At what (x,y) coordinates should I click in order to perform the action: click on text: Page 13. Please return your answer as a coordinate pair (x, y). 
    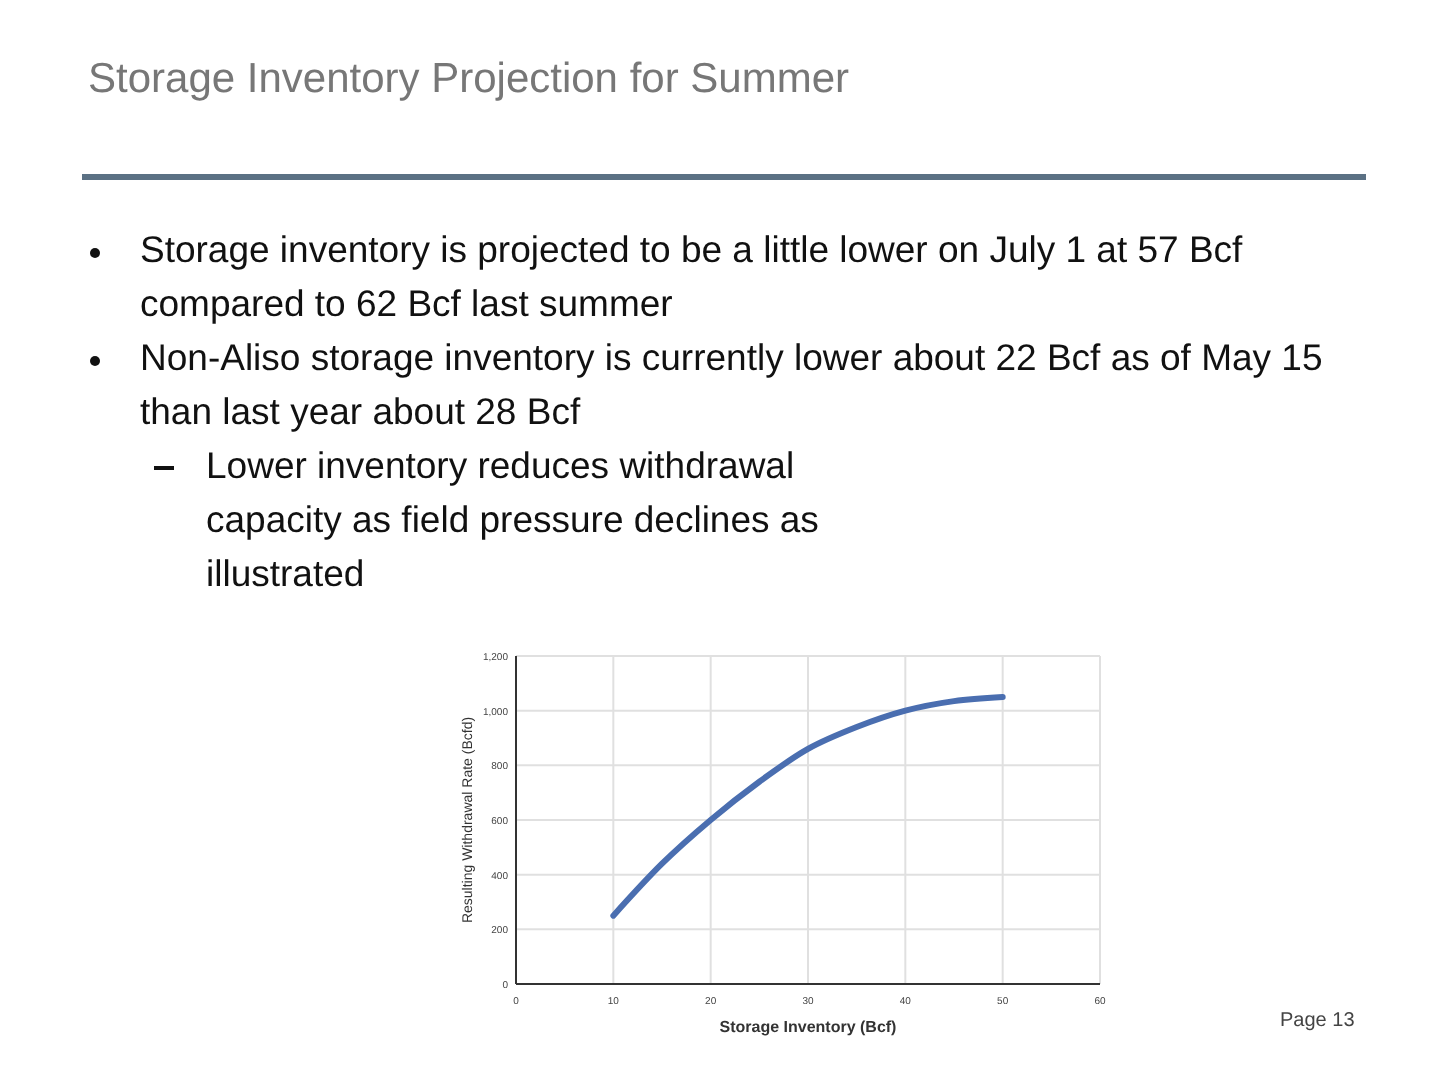
    Looking at the image, I should click on (1317, 1021).